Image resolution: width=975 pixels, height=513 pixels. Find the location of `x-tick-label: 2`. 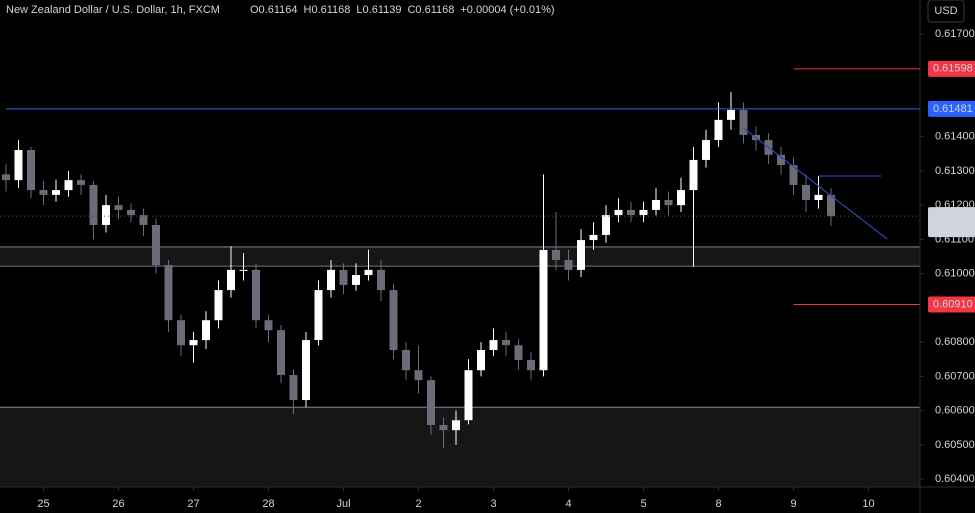

x-tick-label: 2 is located at coordinates (418, 504).